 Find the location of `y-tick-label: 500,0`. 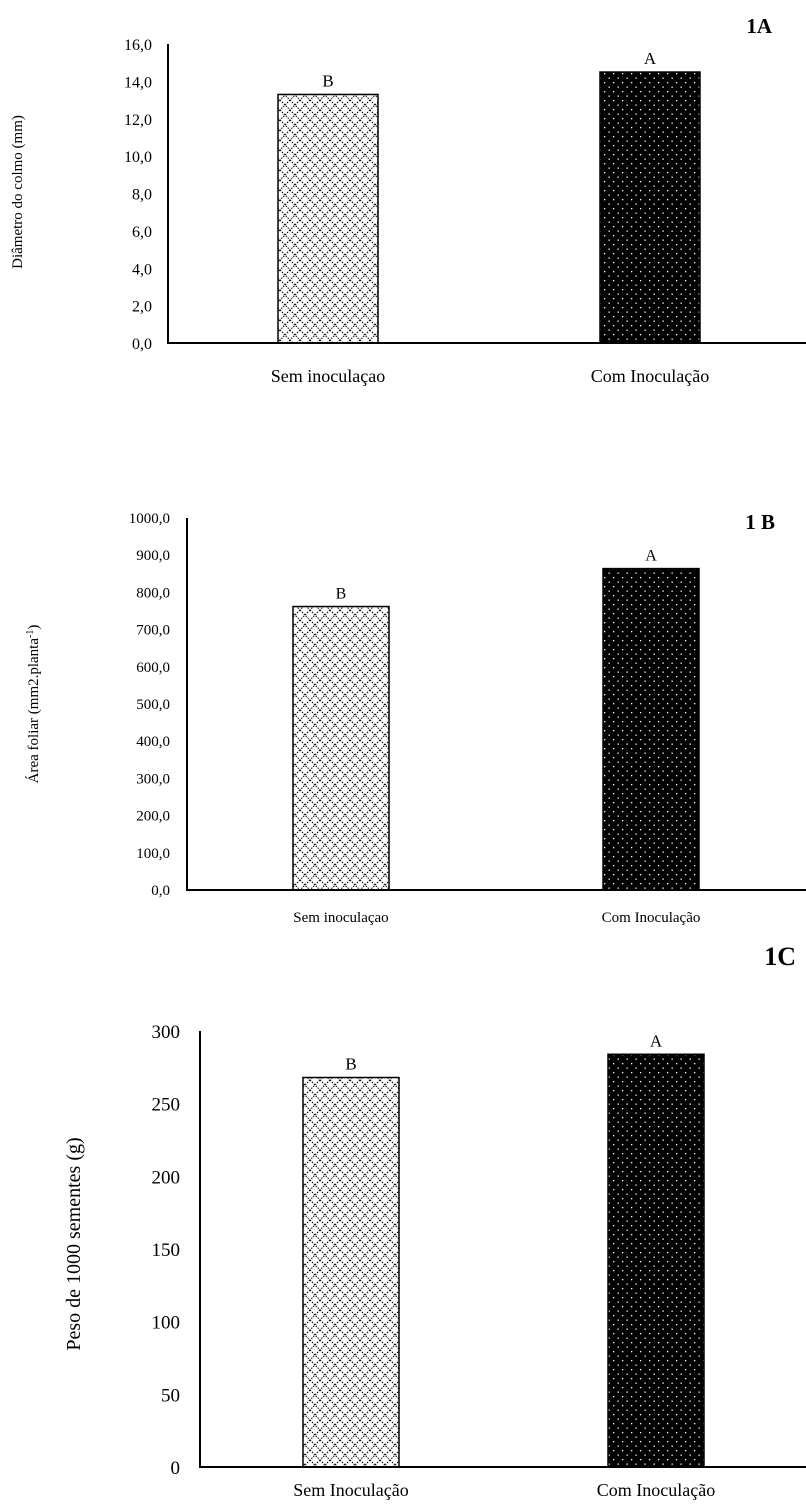

y-tick-label: 500,0 is located at coordinates (153, 705).